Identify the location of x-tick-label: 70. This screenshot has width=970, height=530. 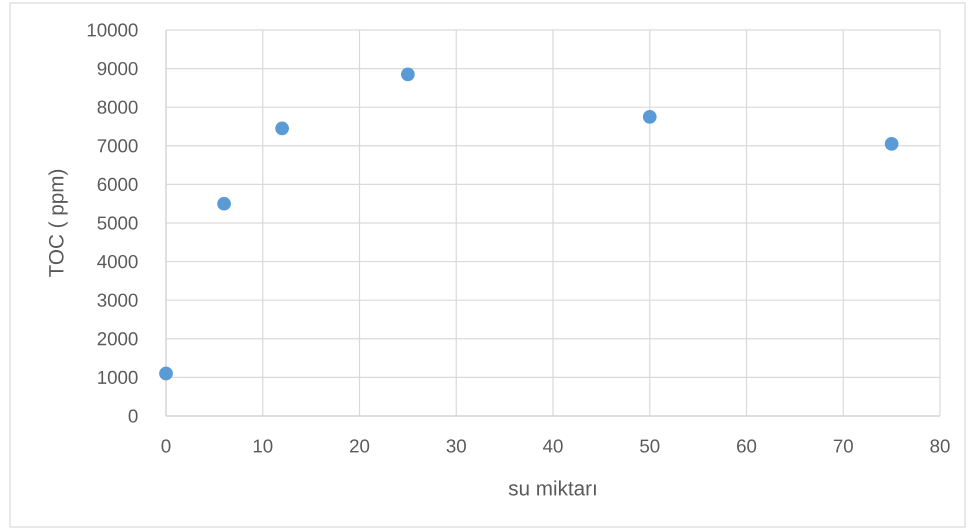
(843, 446).